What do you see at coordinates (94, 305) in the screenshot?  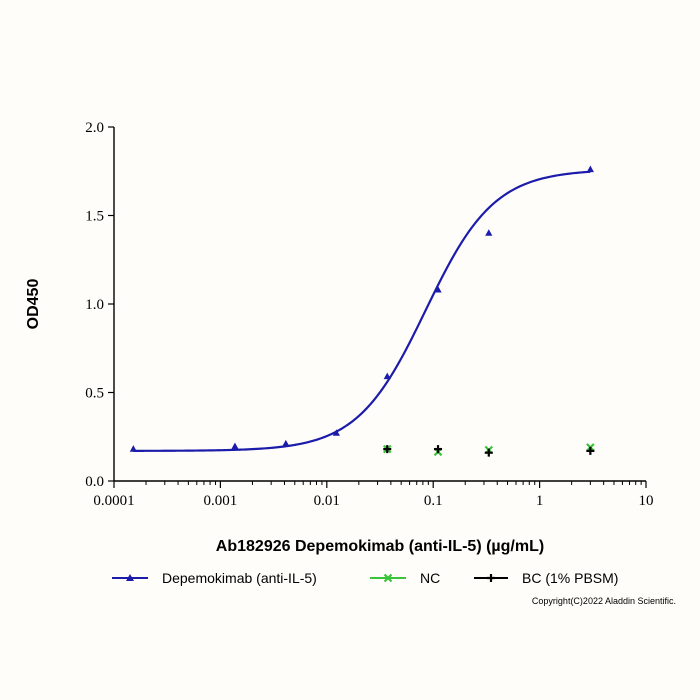 I see `y-tick-label: 1.0` at bounding box center [94, 305].